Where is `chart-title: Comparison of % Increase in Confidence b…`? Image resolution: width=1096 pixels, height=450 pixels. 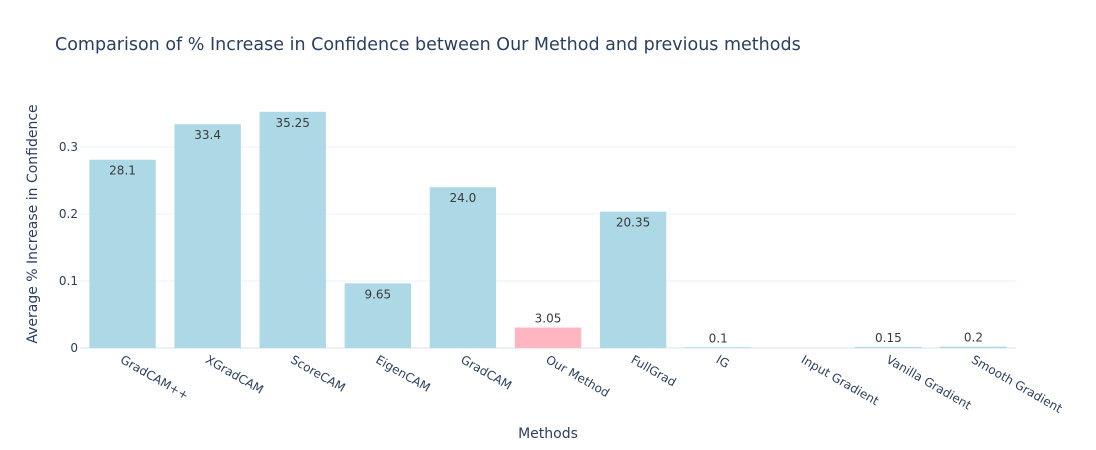
chart-title: Comparison of % Increase in Confidence b… is located at coordinates (428, 45).